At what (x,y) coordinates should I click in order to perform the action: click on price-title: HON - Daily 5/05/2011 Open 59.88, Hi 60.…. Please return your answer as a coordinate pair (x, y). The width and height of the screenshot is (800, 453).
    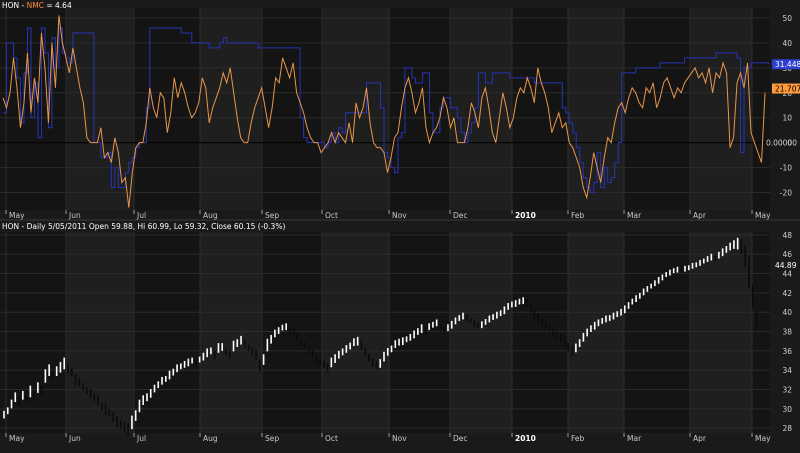
    Looking at the image, I should click on (143, 226).